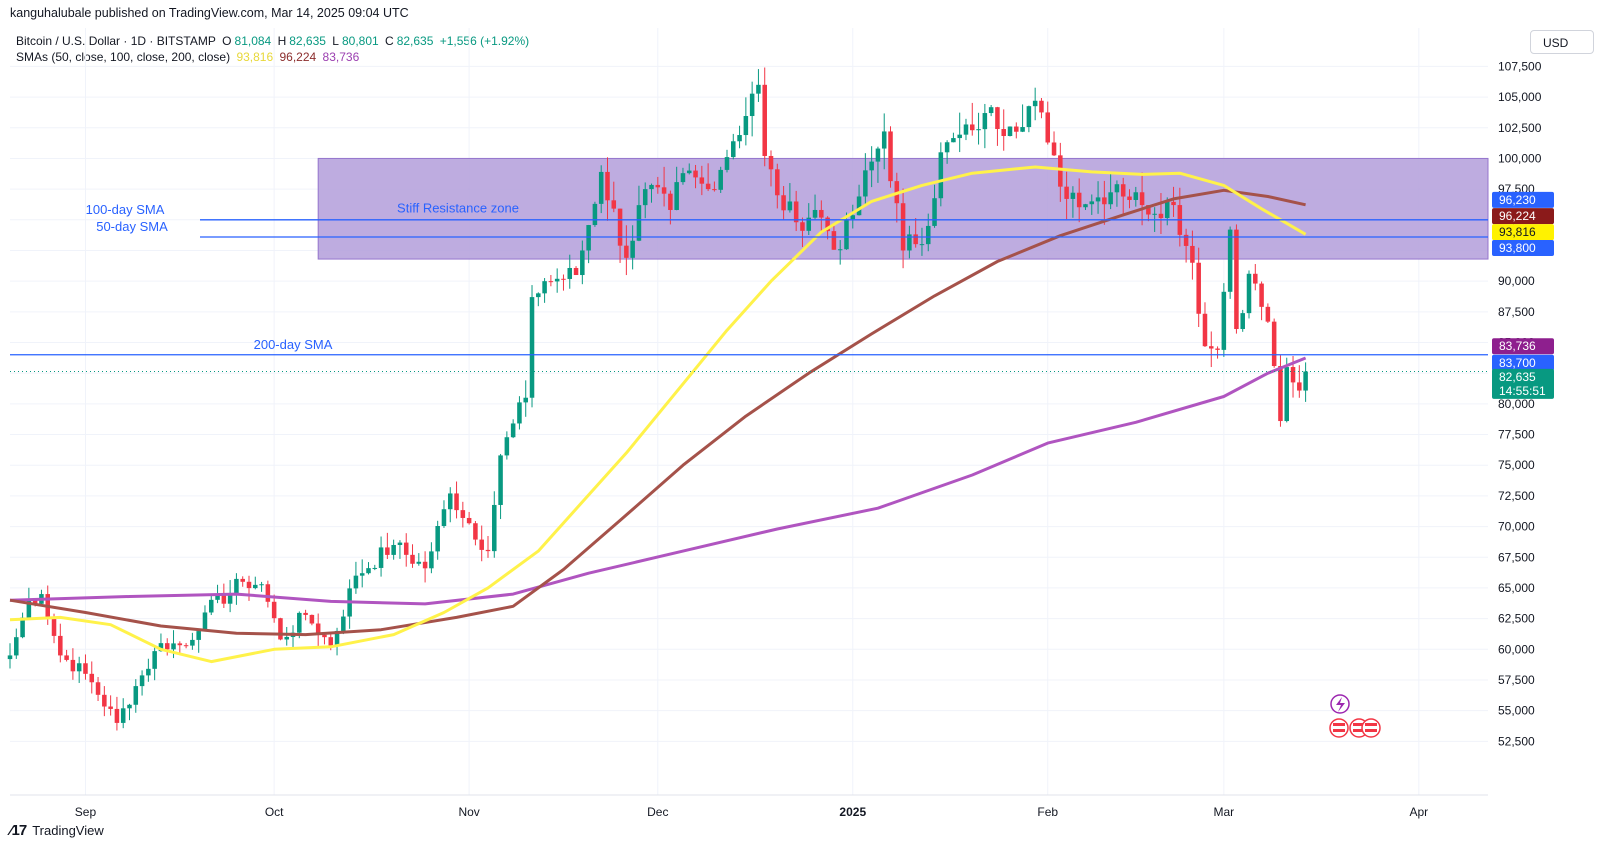 Image resolution: width=1600 pixels, height=846 pixels. Describe the element at coordinates (751, 812) in the screenshot. I see `x-axis: Sep Oct Nov Dec 2025 Feb Mar Apr` at that location.